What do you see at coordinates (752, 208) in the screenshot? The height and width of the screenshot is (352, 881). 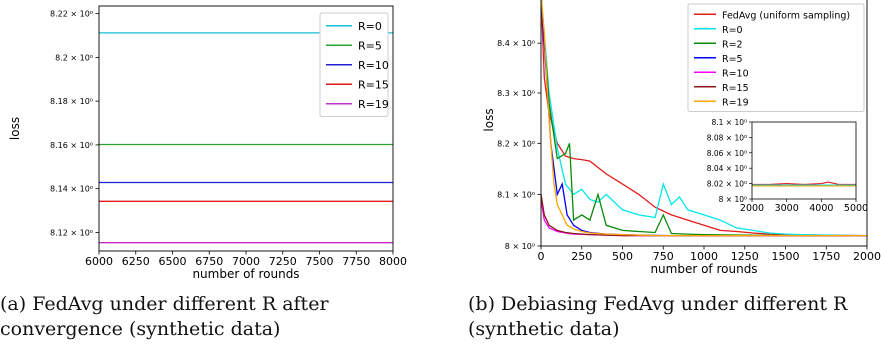 I see `inset-x-tick-label: 2000` at bounding box center [752, 208].